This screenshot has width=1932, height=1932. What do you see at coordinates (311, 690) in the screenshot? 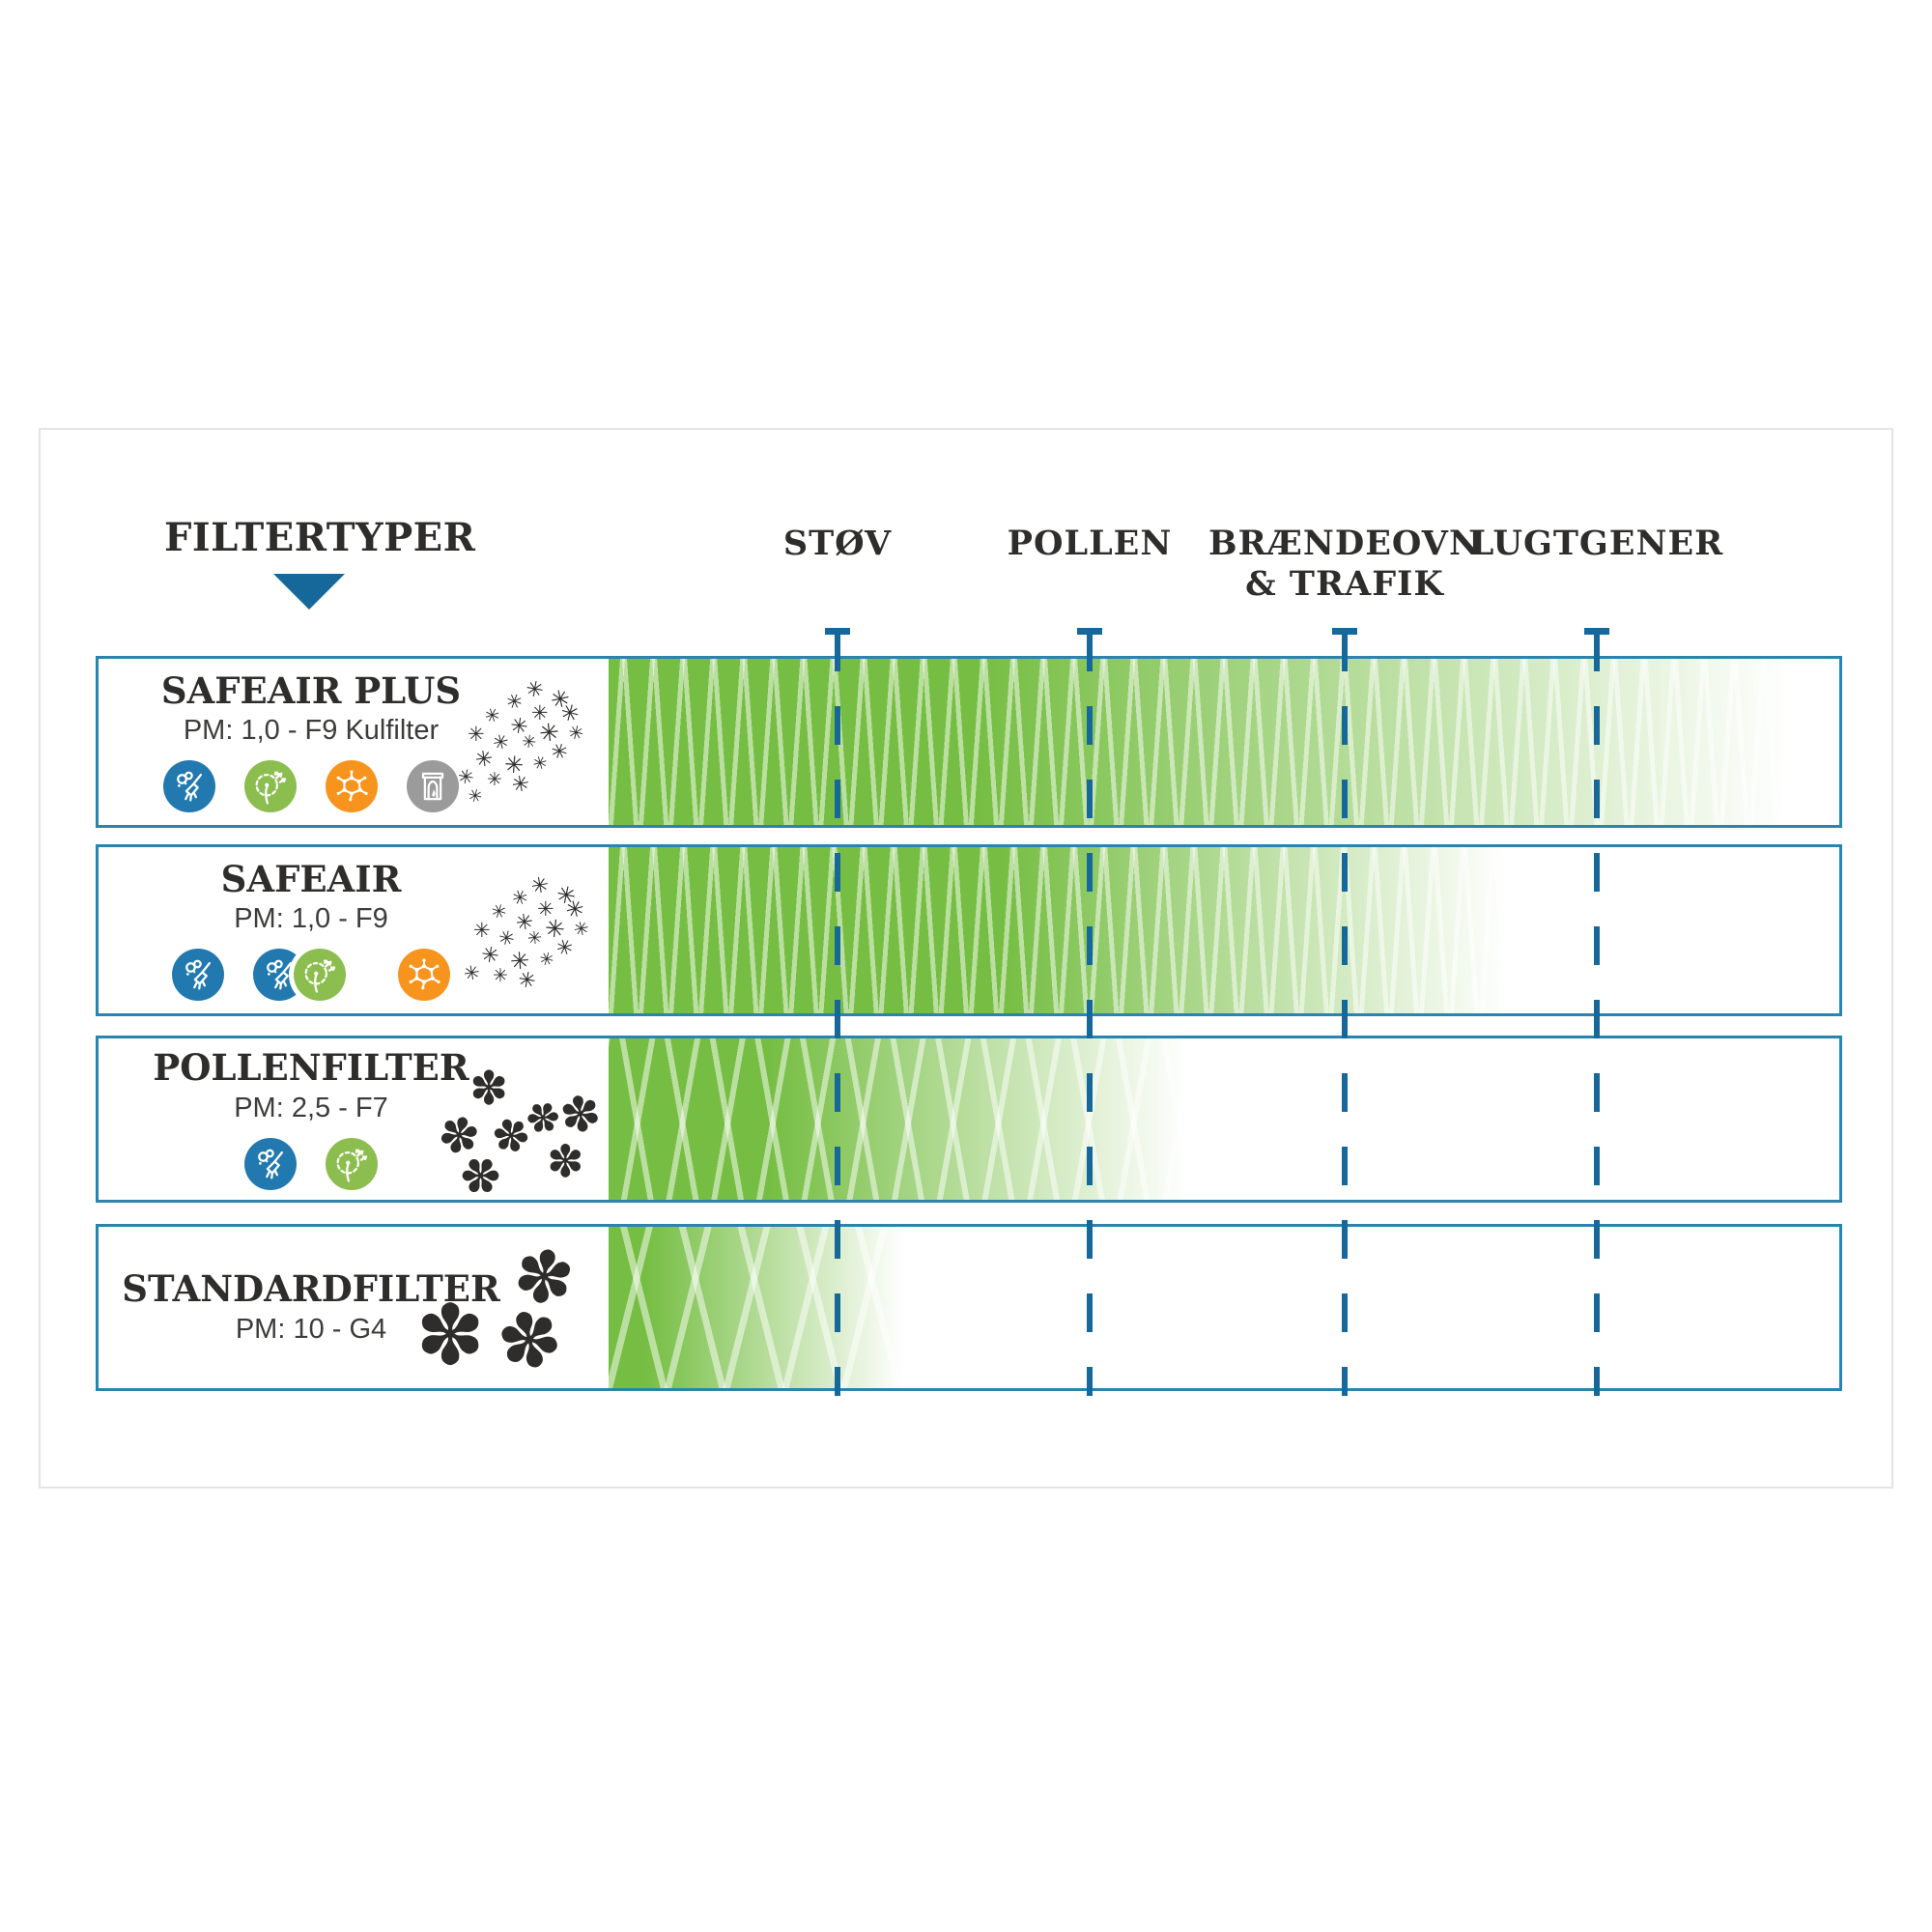
I see `filter-name: SAFEAIR PLUS` at bounding box center [311, 690].